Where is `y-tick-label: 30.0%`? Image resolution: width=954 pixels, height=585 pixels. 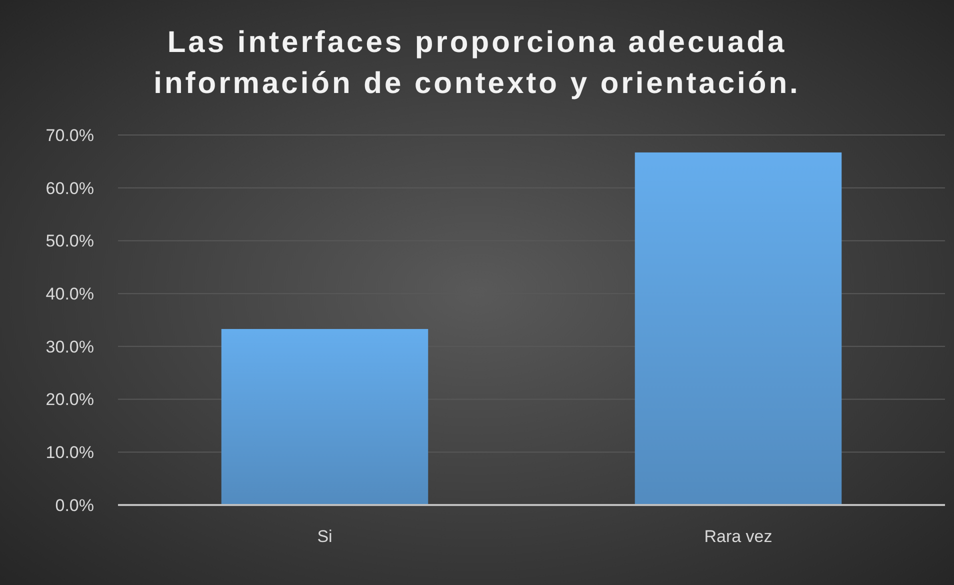
y-tick-label: 30.0% is located at coordinates (70, 346).